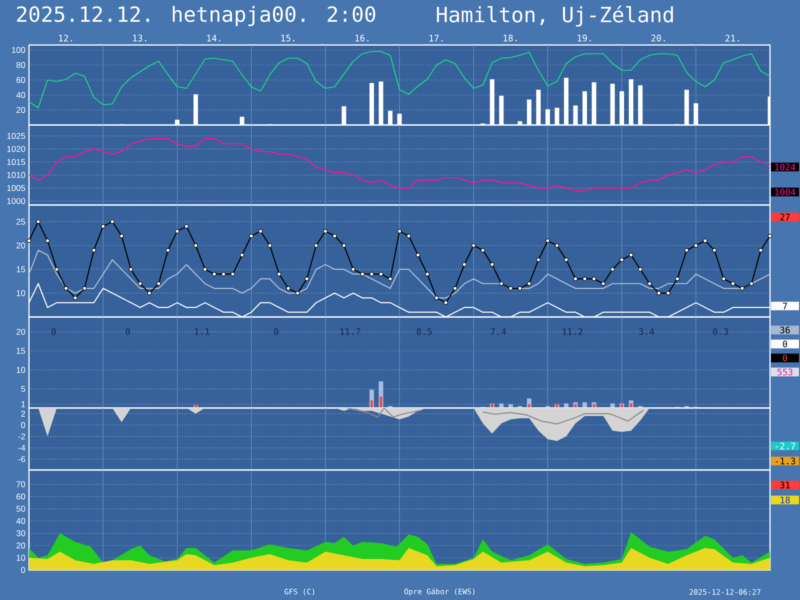 The width and height of the screenshot is (800, 600). Describe the element at coordinates (786, 446) in the screenshot. I see `text: -2.7` at that location.